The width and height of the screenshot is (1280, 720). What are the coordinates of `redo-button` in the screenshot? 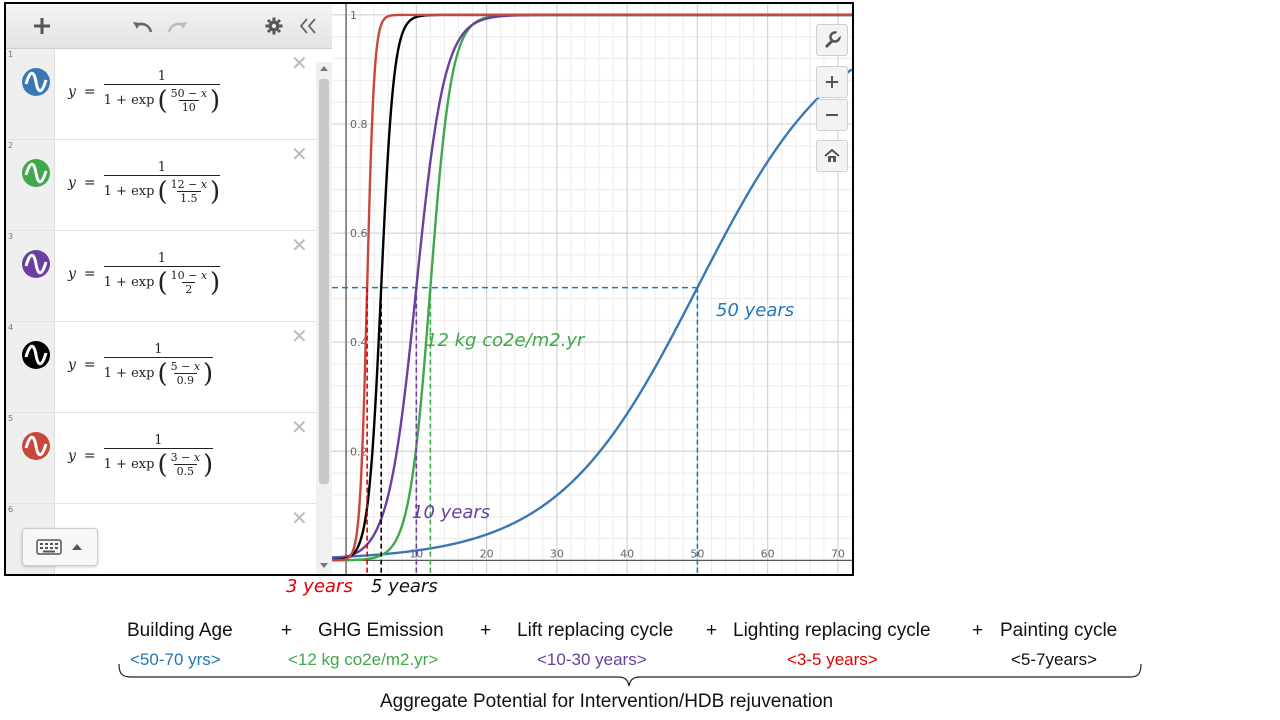 It's located at (178, 26).